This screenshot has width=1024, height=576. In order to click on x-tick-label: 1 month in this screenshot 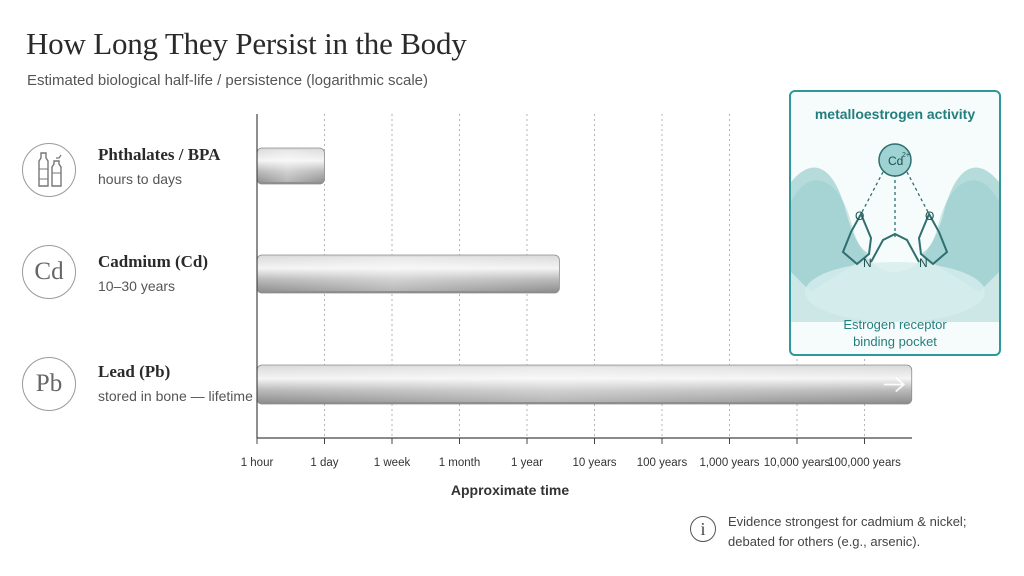, I will do `click(460, 463)`.